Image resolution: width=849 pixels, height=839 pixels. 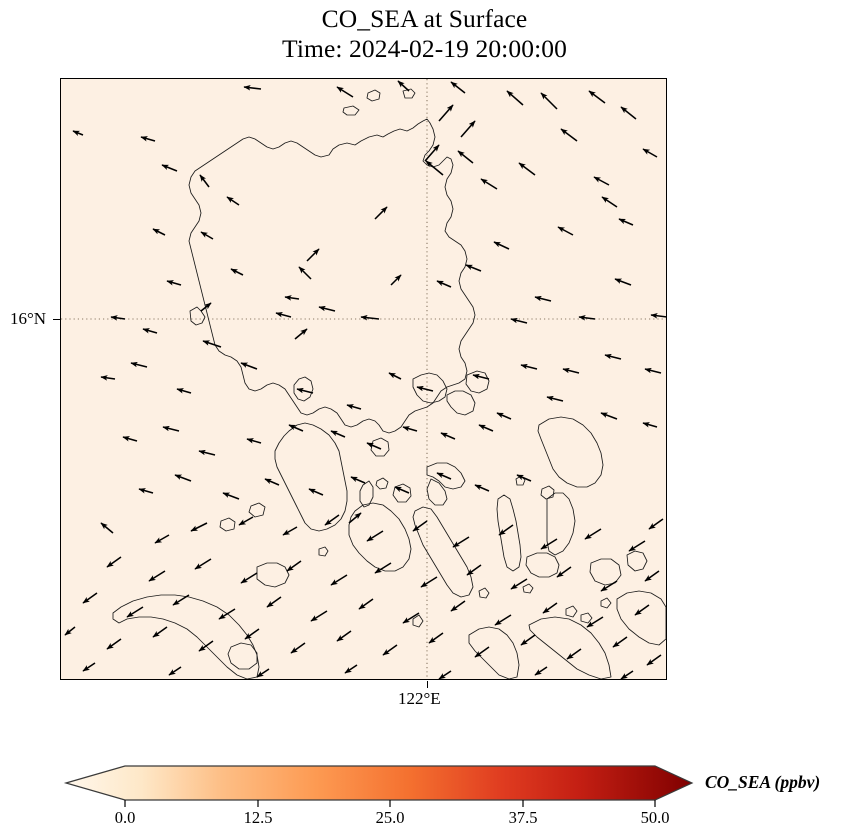 I want to click on colorbar-title: CO_SEA (ppbv), so click(x=763, y=782).